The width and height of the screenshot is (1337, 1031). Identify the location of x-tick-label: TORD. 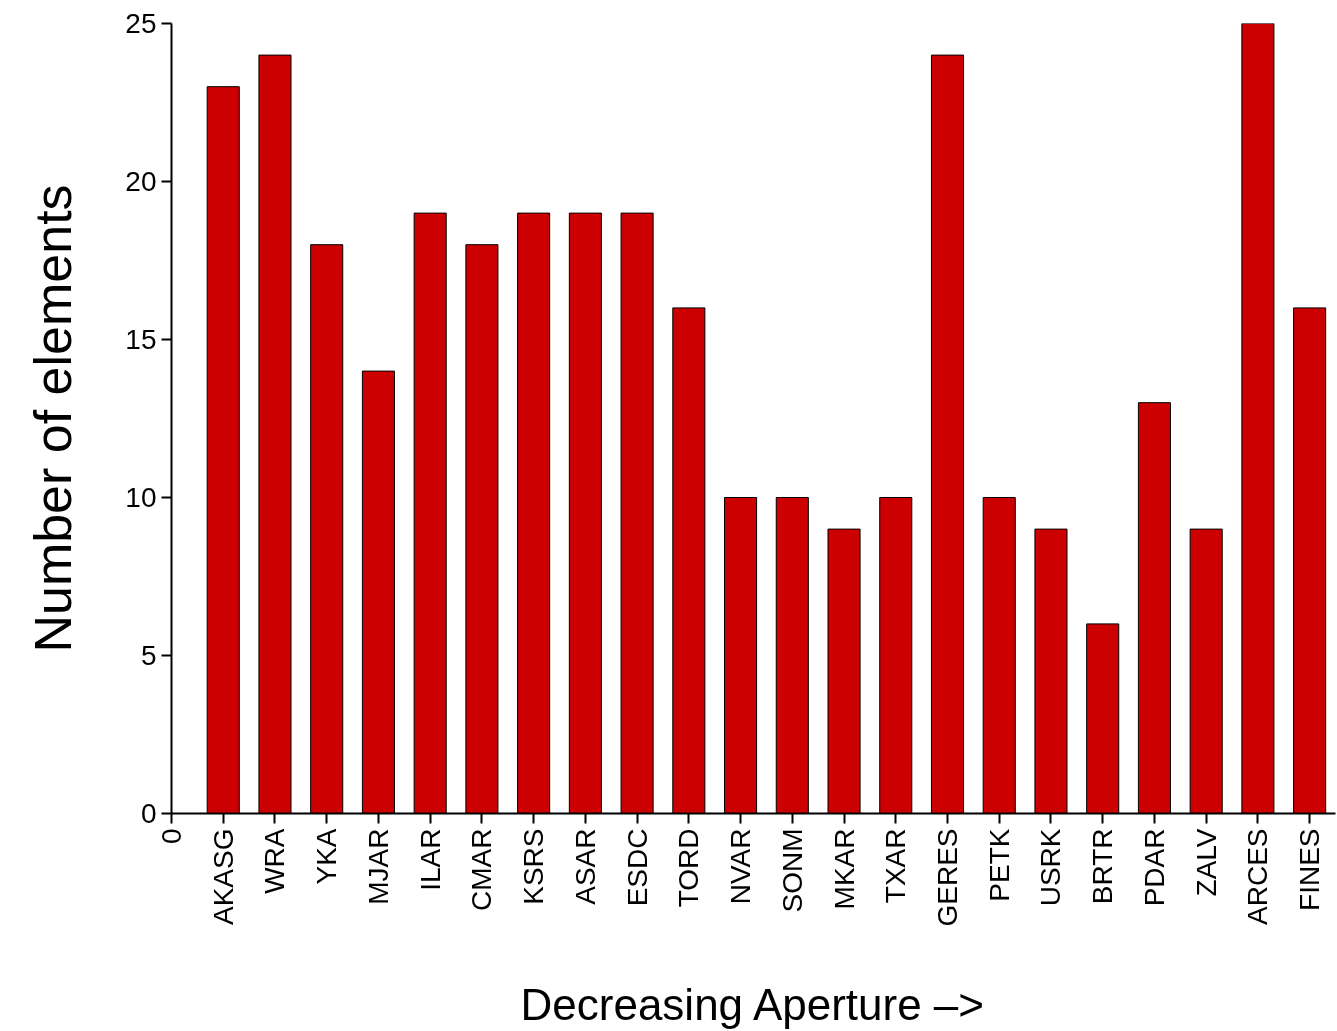
(689, 868).